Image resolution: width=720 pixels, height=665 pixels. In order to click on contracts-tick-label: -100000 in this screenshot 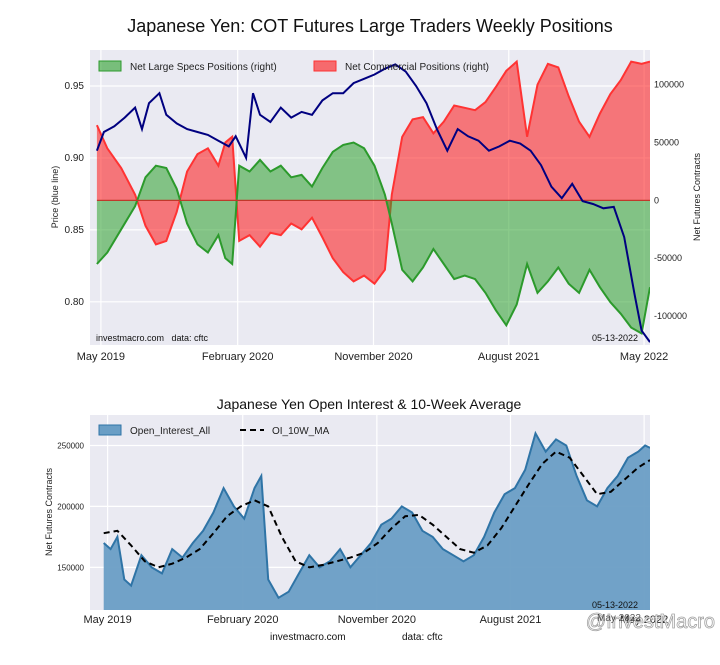, I will do `click(670, 316)`.